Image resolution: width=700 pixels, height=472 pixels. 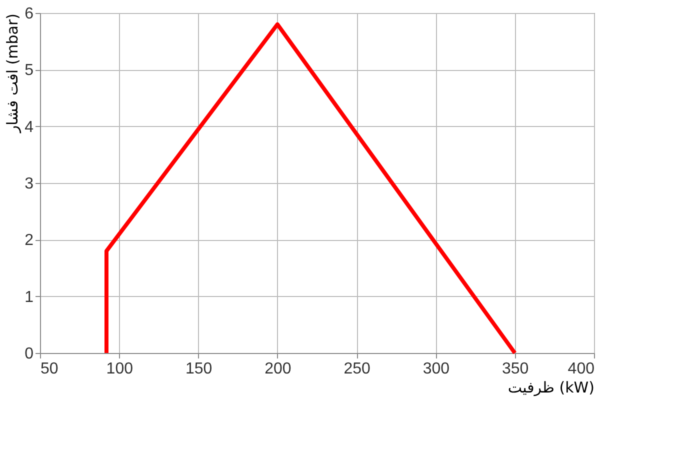 What do you see at coordinates (278, 369) in the screenshot?
I see `x-tick-label: 200` at bounding box center [278, 369].